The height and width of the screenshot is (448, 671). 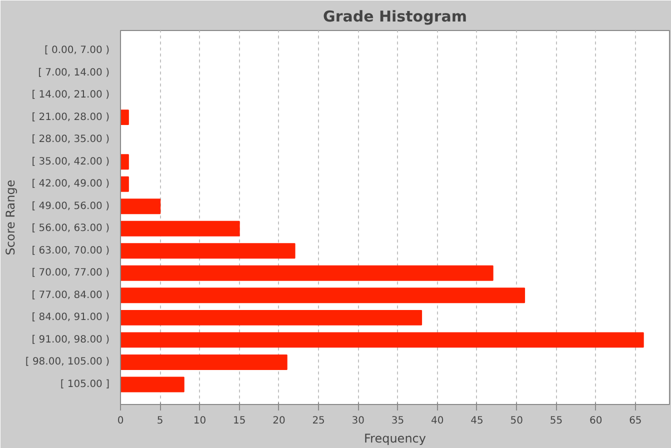 What do you see at coordinates (516, 421) in the screenshot?
I see `x-tick-label: 50` at bounding box center [516, 421].